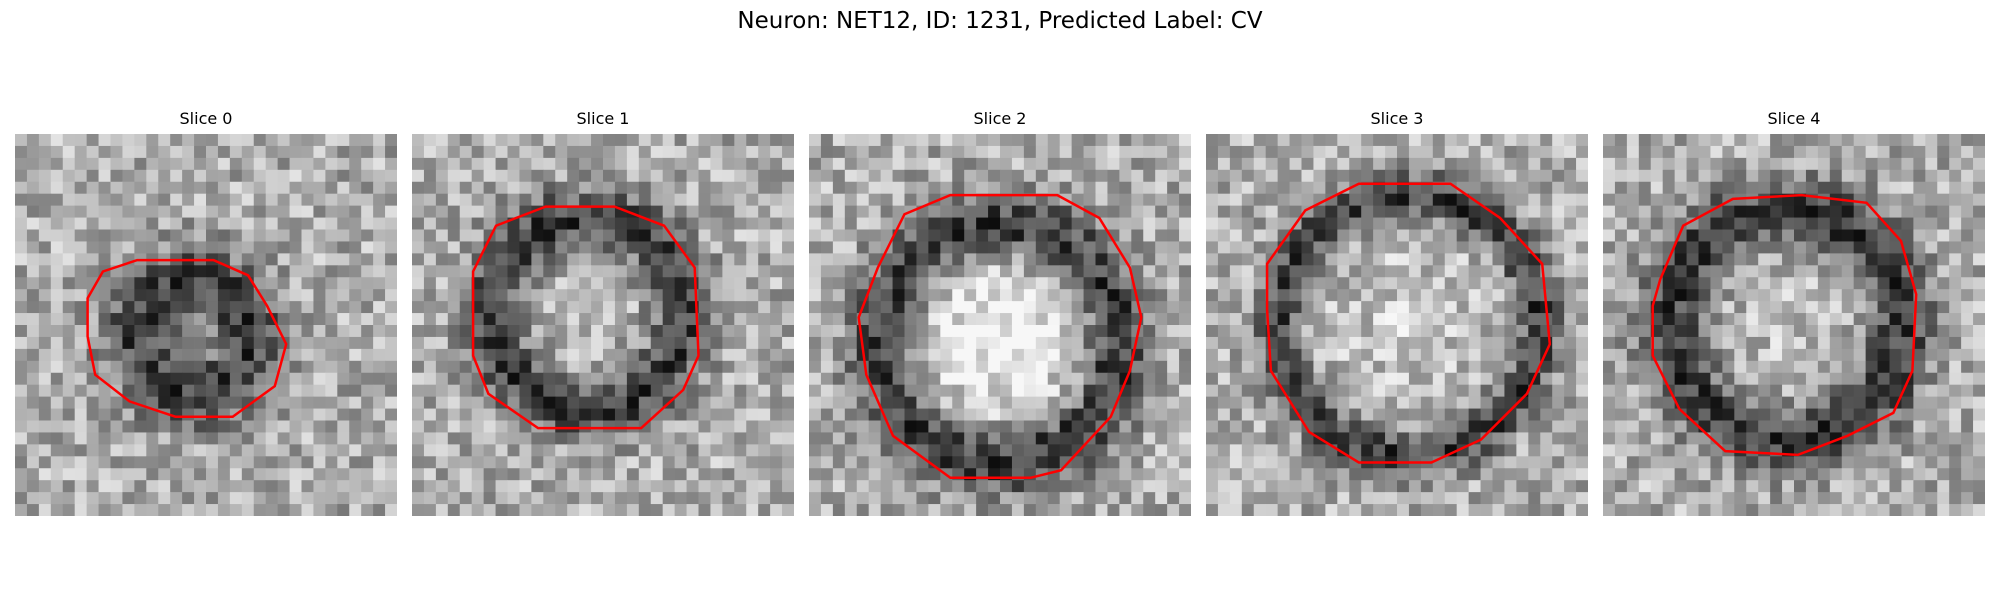  Describe the element at coordinates (1397, 118) in the screenshot. I see `slice-title-3: Slice 3` at that location.